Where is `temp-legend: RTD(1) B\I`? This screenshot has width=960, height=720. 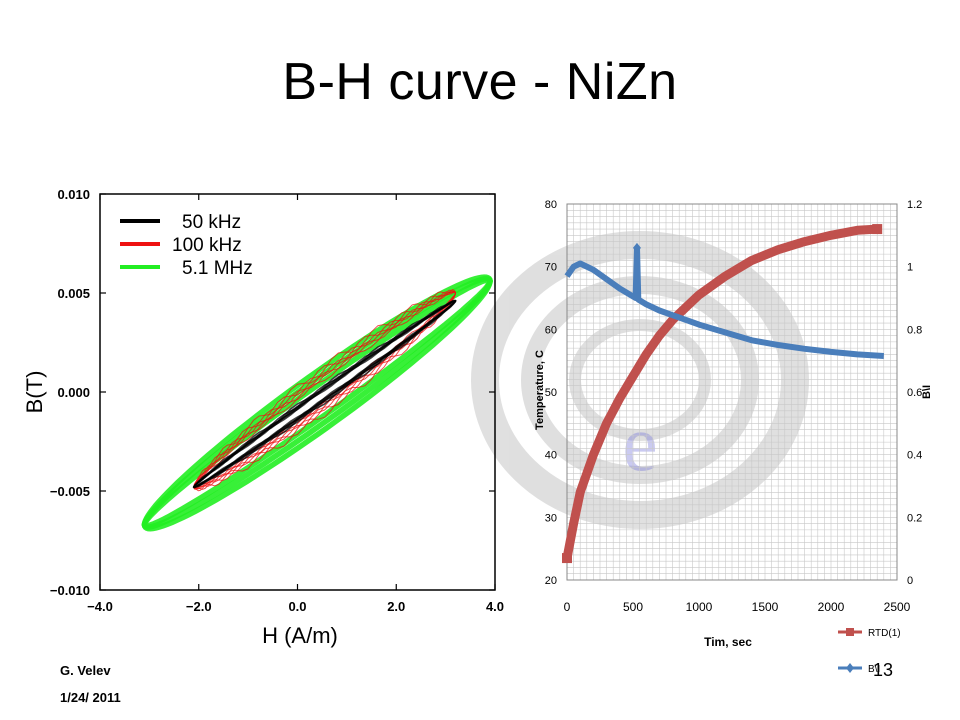
temp-legend: RTD(1) B\I is located at coordinates (869, 651).